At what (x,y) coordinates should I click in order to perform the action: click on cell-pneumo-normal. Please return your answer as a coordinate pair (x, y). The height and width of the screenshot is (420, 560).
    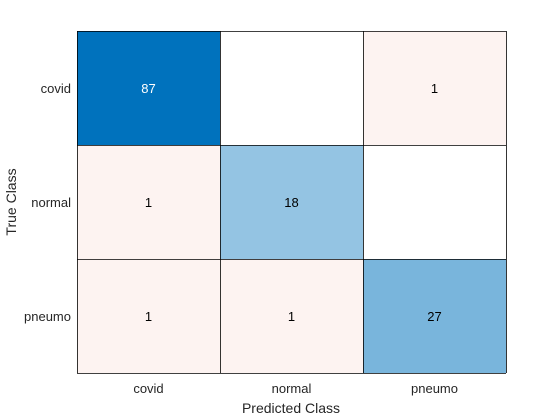
    Looking at the image, I should click on (291, 316).